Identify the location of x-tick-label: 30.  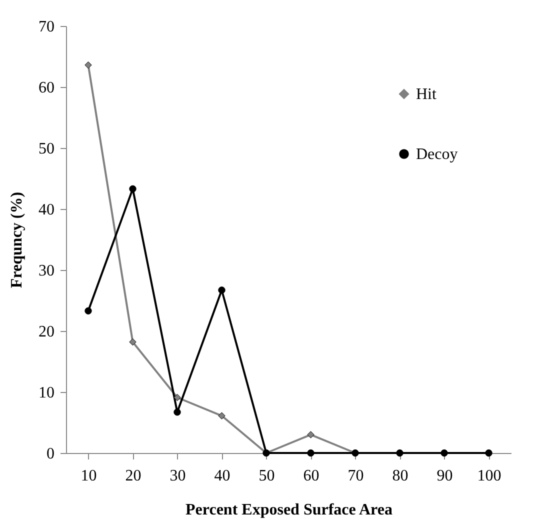
(178, 476).